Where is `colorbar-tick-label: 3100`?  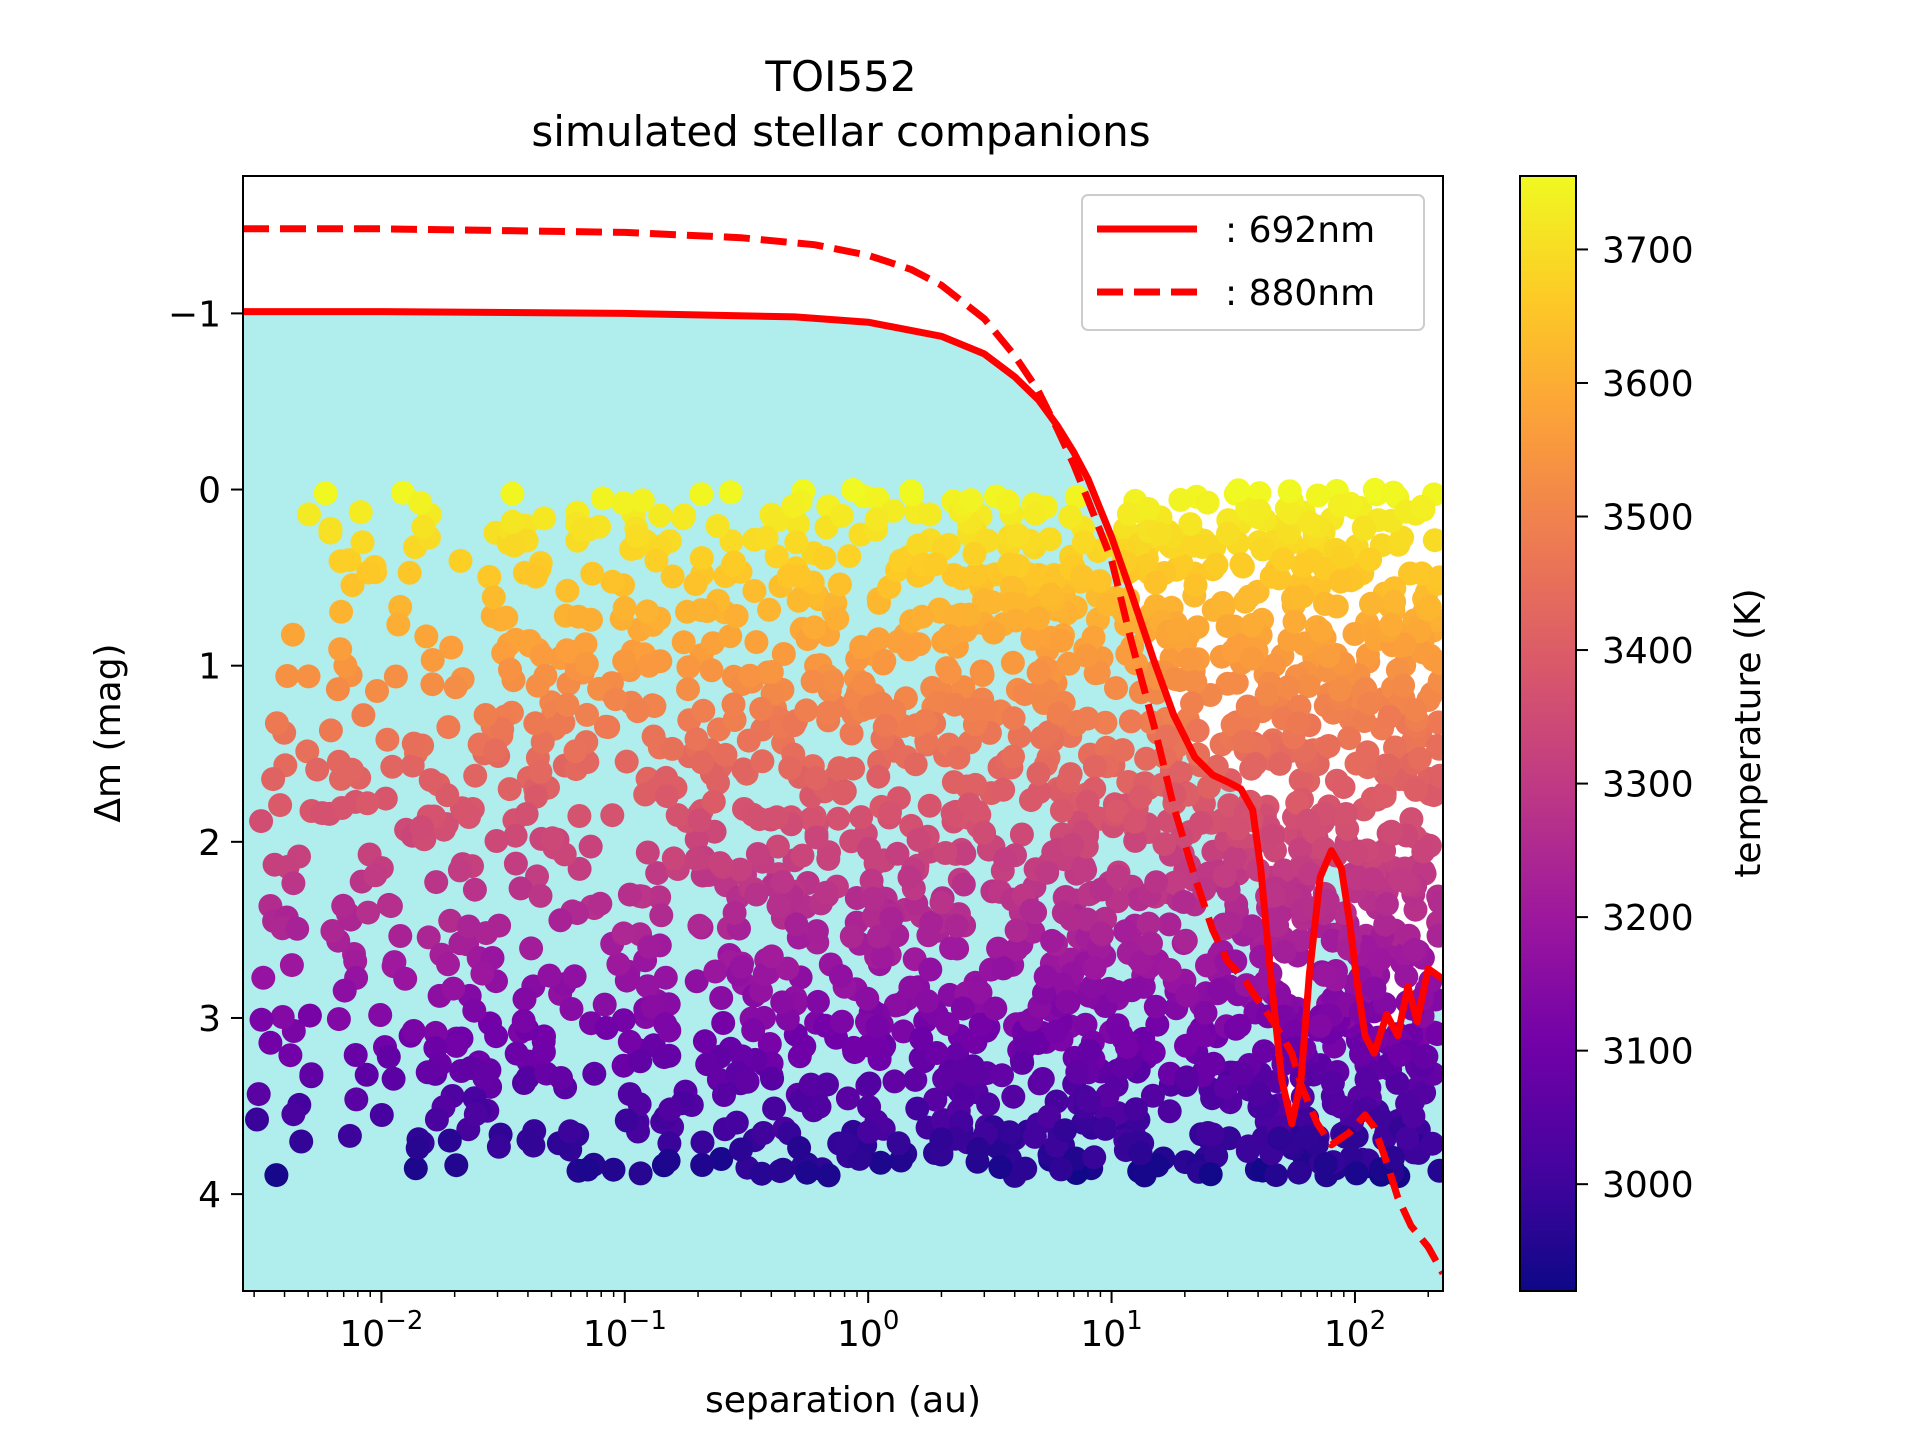 colorbar-tick-label: 3100 is located at coordinates (1648, 1052).